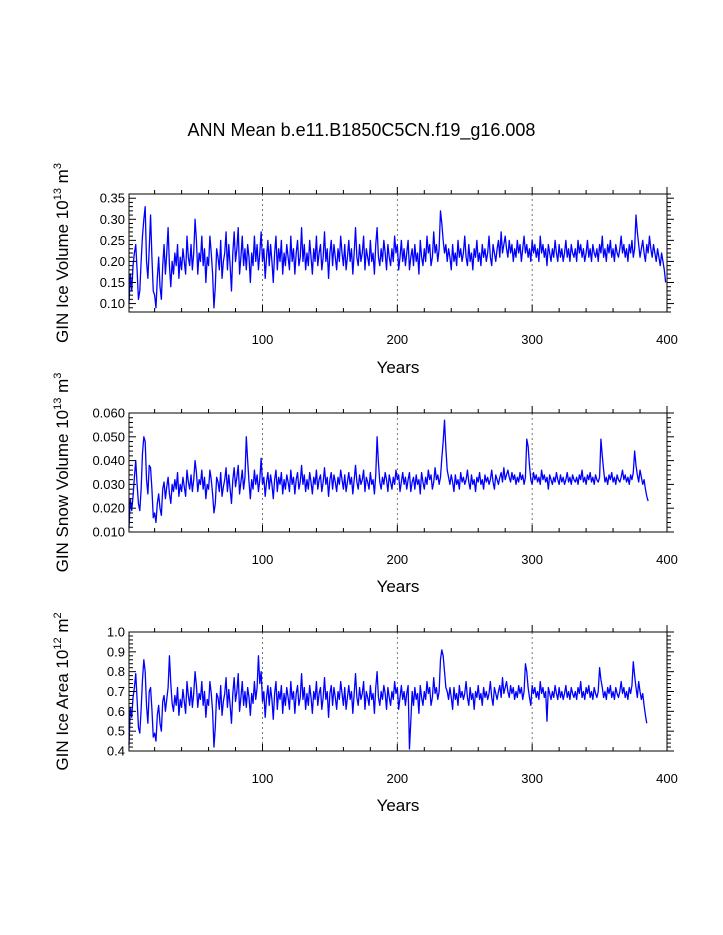 The width and height of the screenshot is (723, 935). Describe the element at coordinates (116, 731) in the screenshot. I see `y-tick-label: 0.5` at that location.